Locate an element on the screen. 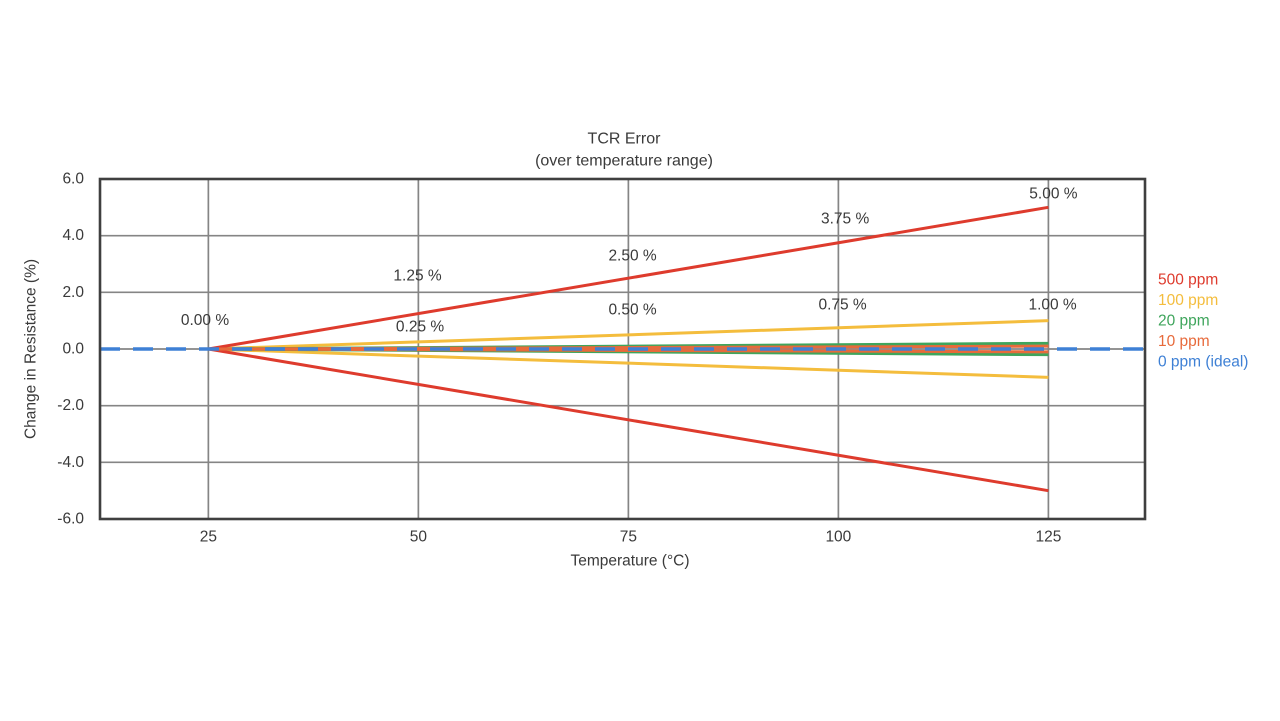 This screenshot has width=1280, height=721. legend-entry-100-ppm: 100 ppm is located at coordinates (1188, 300).